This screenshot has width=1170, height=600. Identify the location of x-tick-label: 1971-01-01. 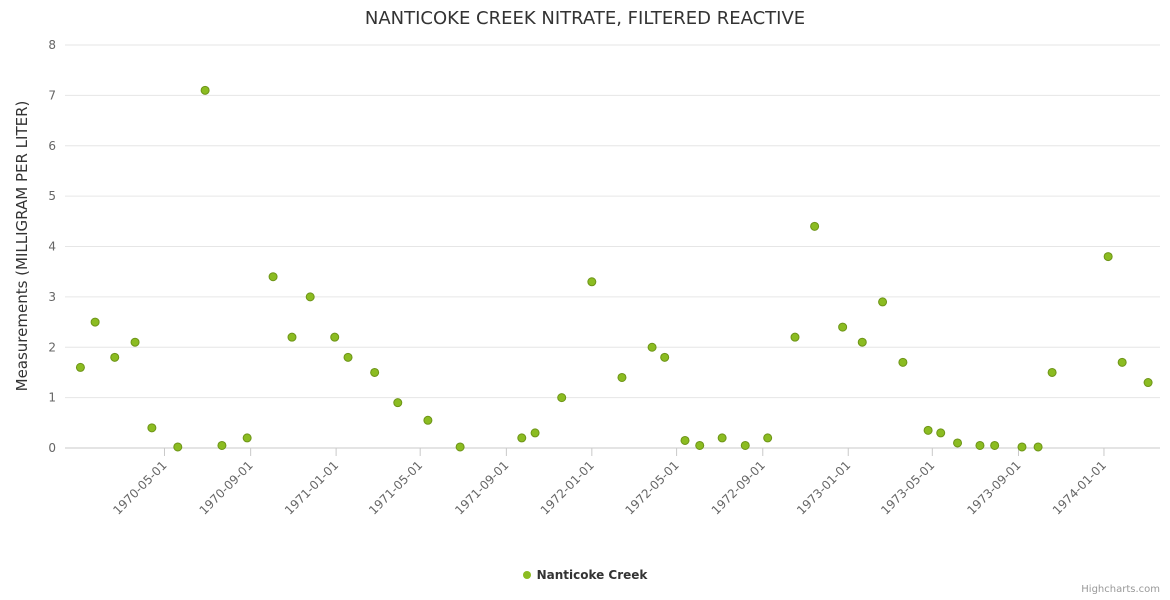
(311, 487).